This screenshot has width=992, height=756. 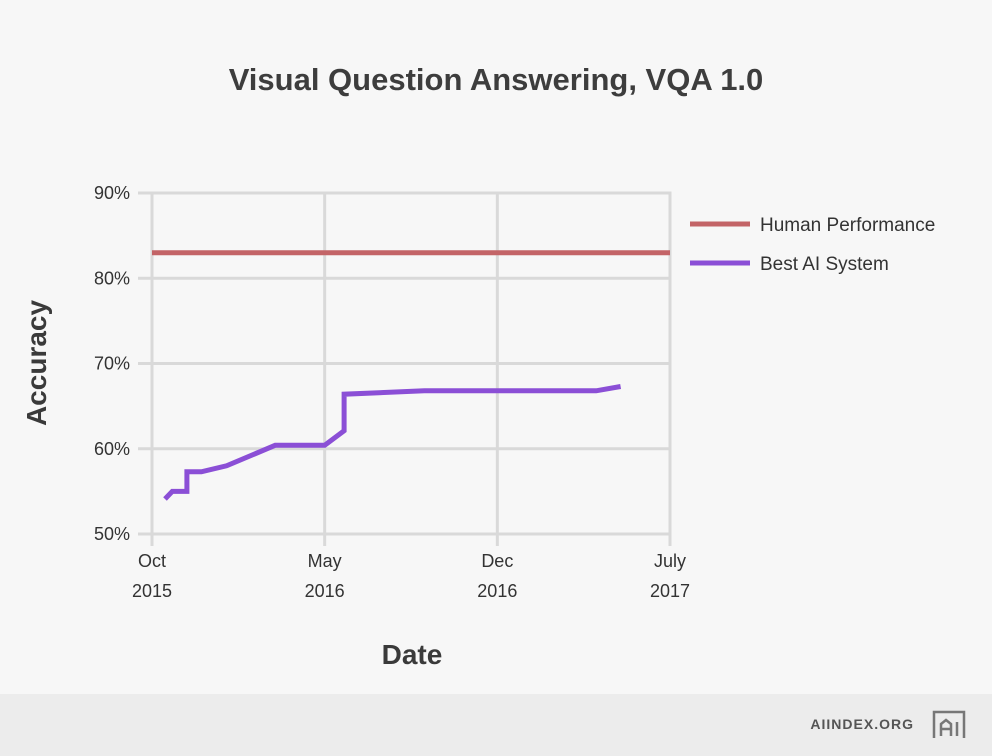 I want to click on y-tick-label: 50%, so click(x=112, y=534).